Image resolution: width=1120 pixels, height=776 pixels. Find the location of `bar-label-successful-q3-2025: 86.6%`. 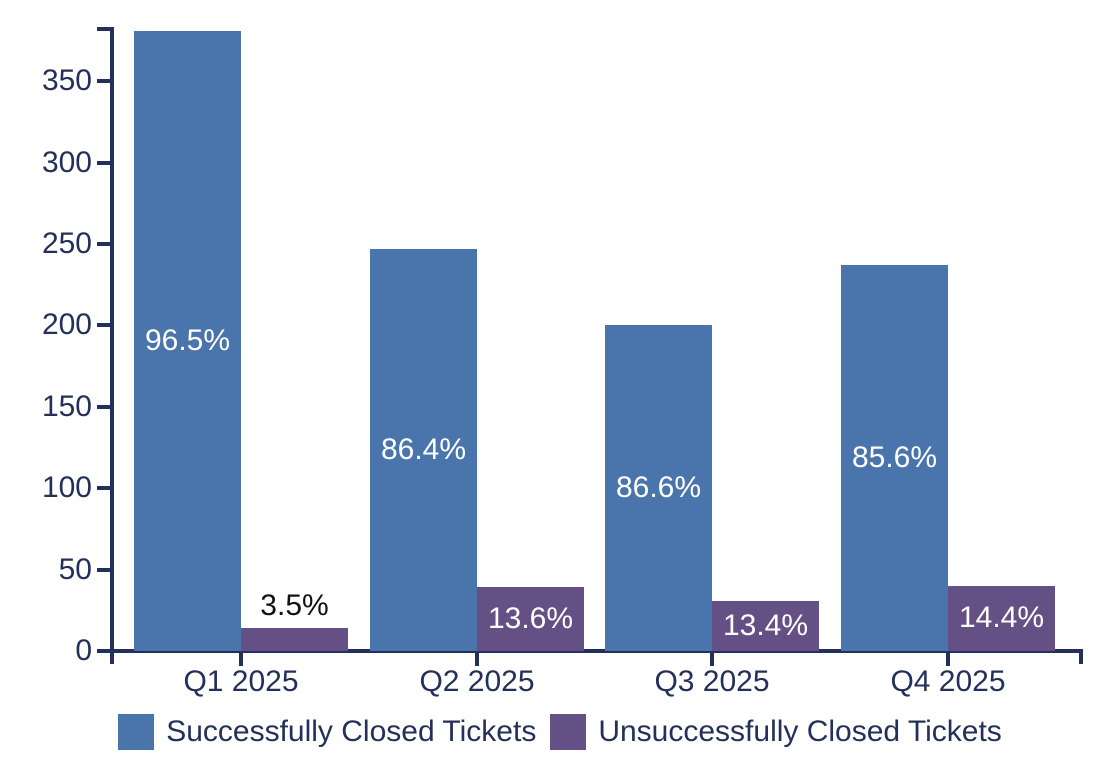

bar-label-successful-q3-2025: 86.6% is located at coordinates (658, 487).